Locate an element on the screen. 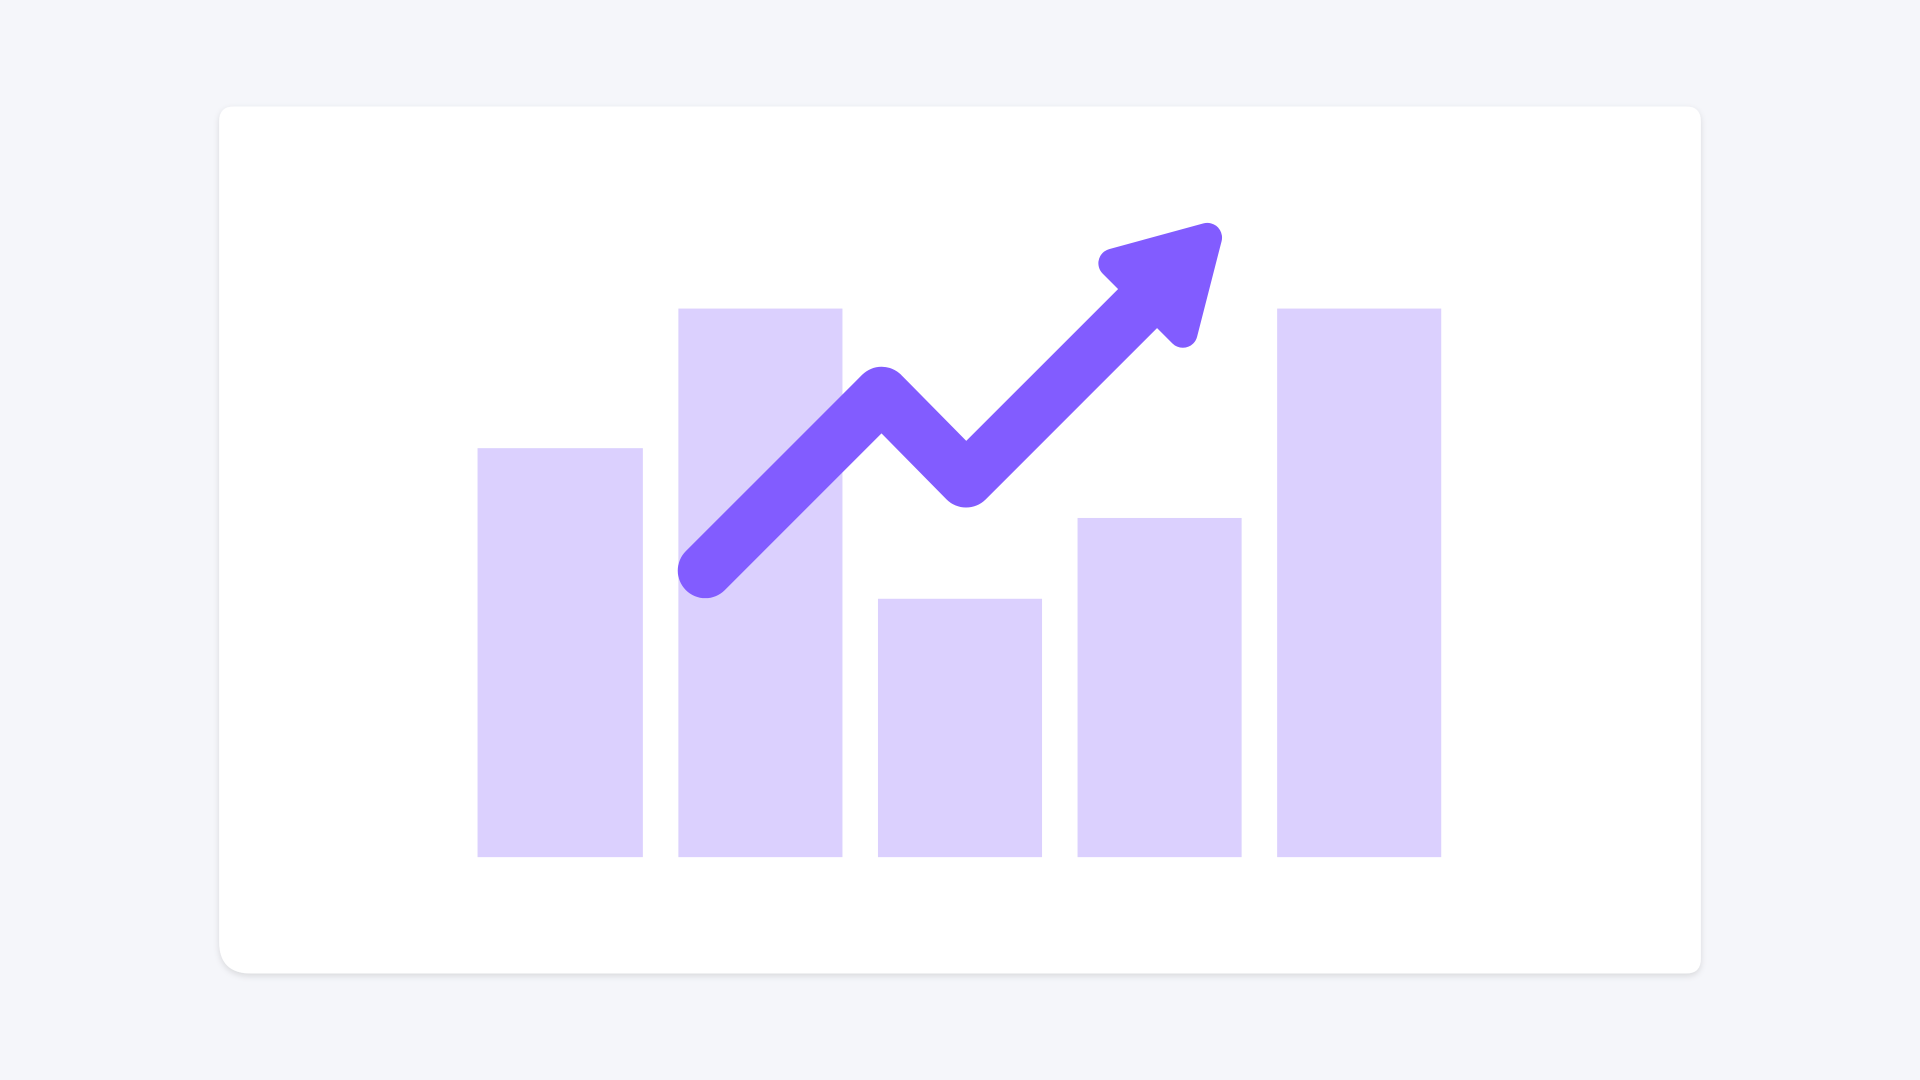 This screenshot has height=1080, width=1920. arrow-head is located at coordinates (1160, 285).